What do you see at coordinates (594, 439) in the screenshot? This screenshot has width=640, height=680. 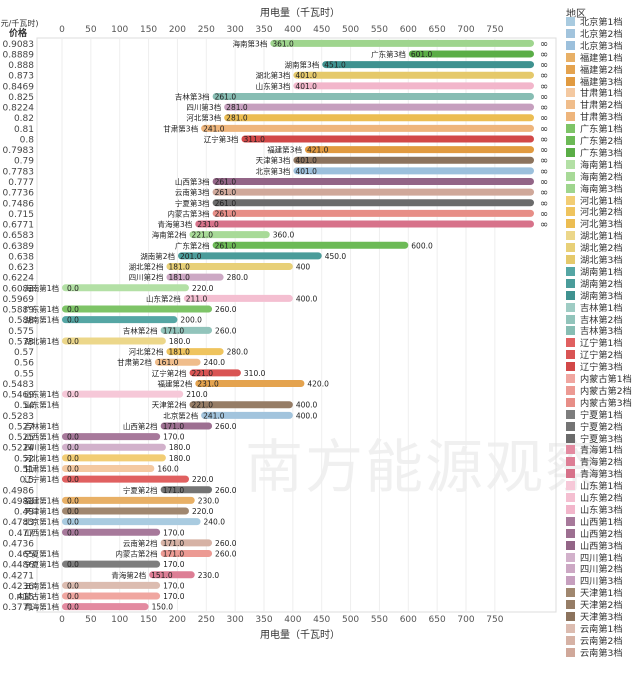 I see `legend-item: 宁夏第3档` at bounding box center [594, 439].